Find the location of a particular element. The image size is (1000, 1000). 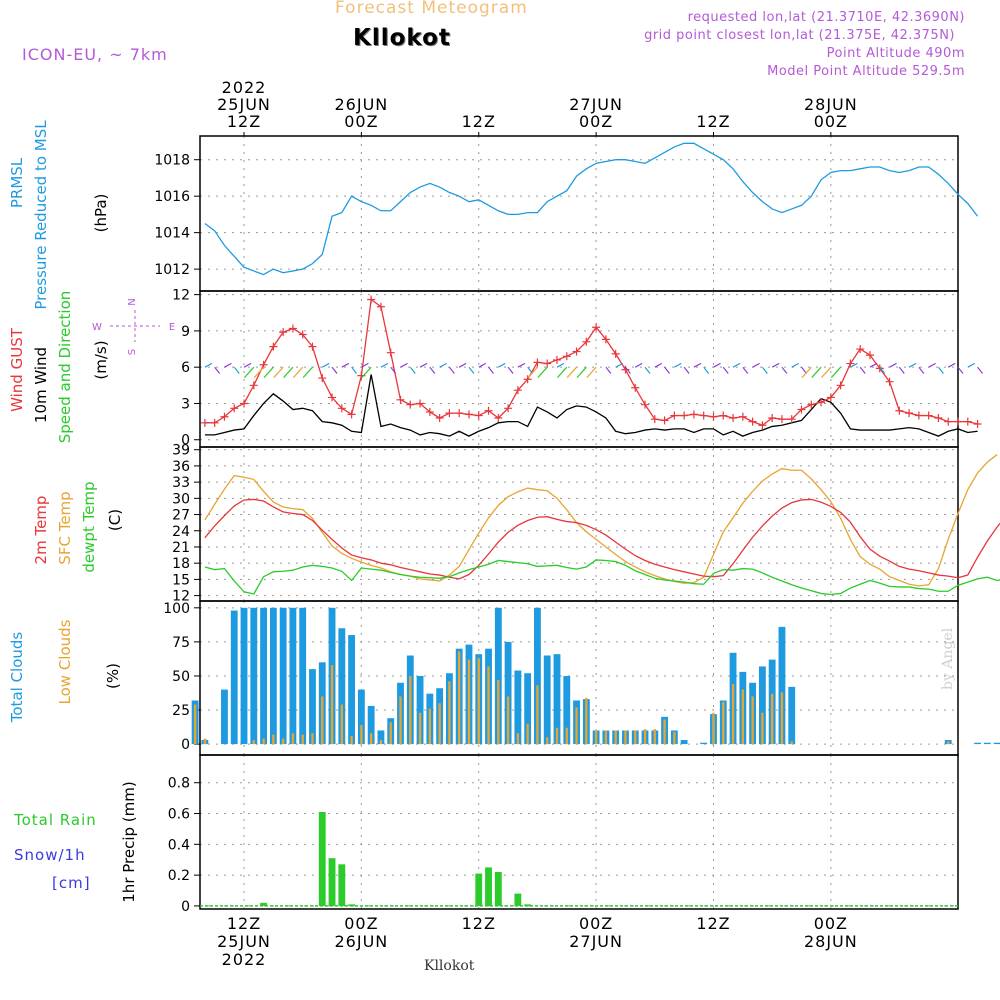

compass-n: N is located at coordinates (132, 301).